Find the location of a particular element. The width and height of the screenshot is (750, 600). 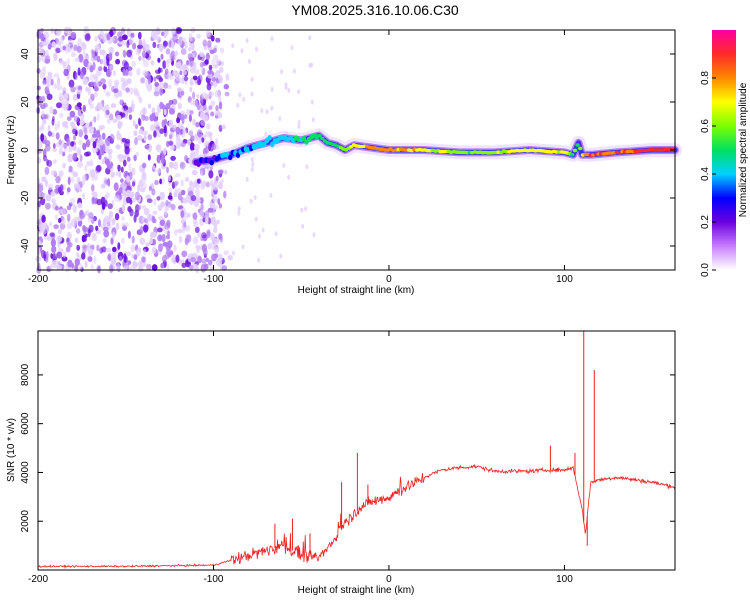

y-tick-label: -40 is located at coordinates (25, 245).